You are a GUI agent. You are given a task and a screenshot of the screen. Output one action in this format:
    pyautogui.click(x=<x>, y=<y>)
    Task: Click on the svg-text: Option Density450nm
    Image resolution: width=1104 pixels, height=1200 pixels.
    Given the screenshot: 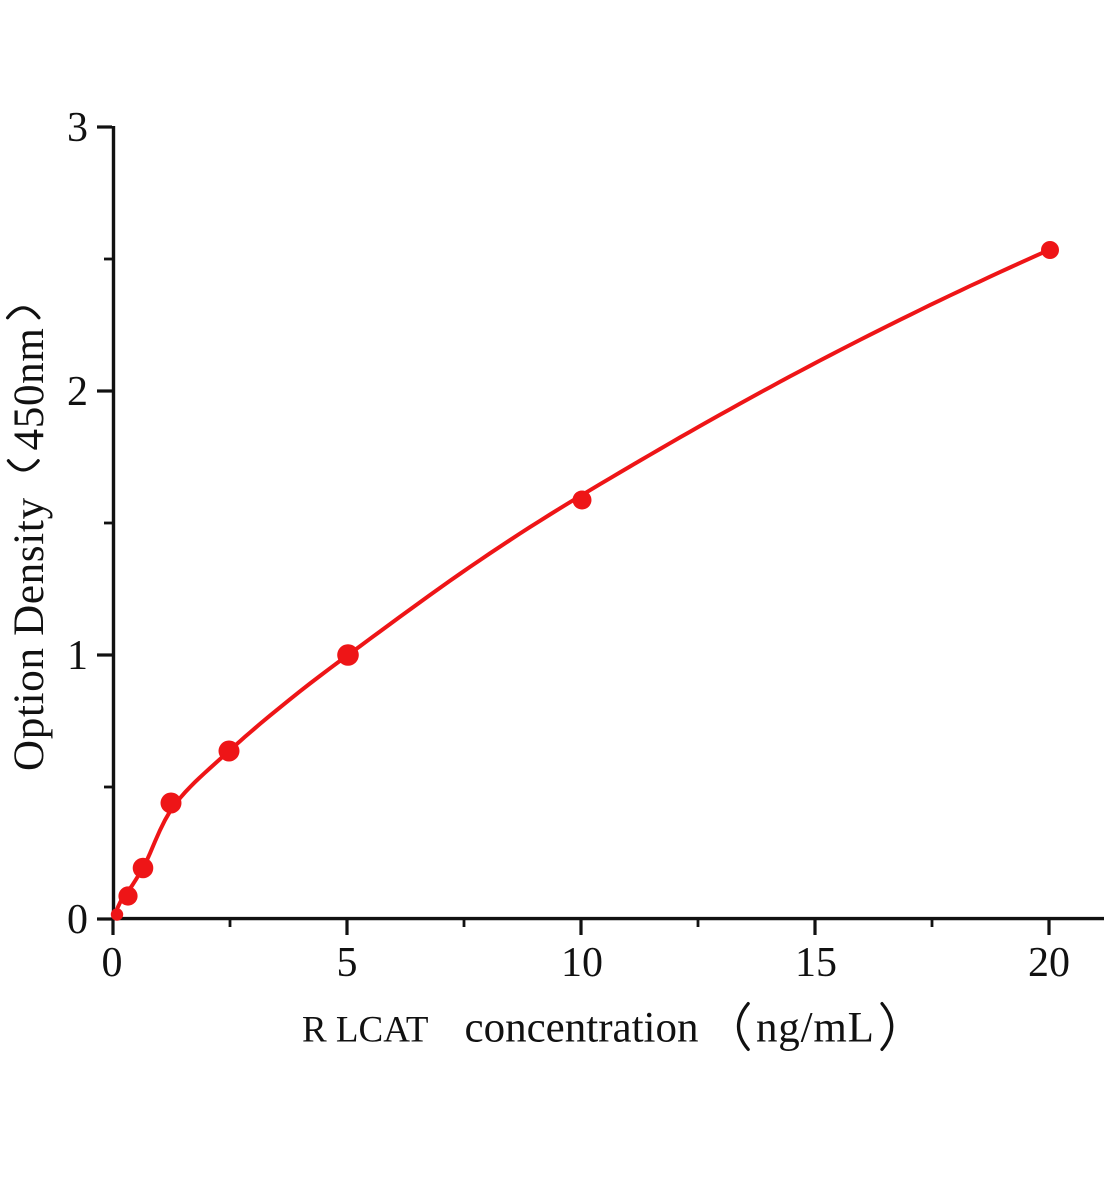 What is the action you would take?
    pyautogui.click(x=29, y=549)
    